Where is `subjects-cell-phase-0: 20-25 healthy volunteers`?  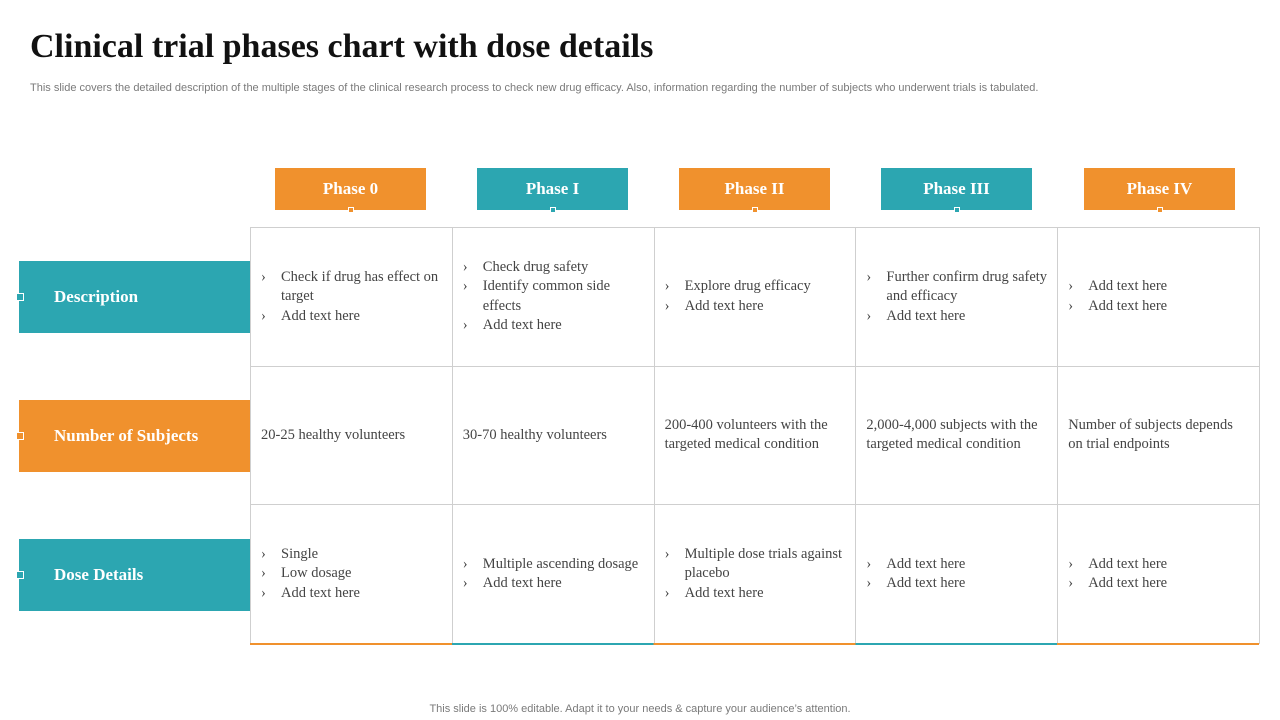
subjects-cell-phase-0: 20-25 healthy volunteers is located at coordinates (351, 436).